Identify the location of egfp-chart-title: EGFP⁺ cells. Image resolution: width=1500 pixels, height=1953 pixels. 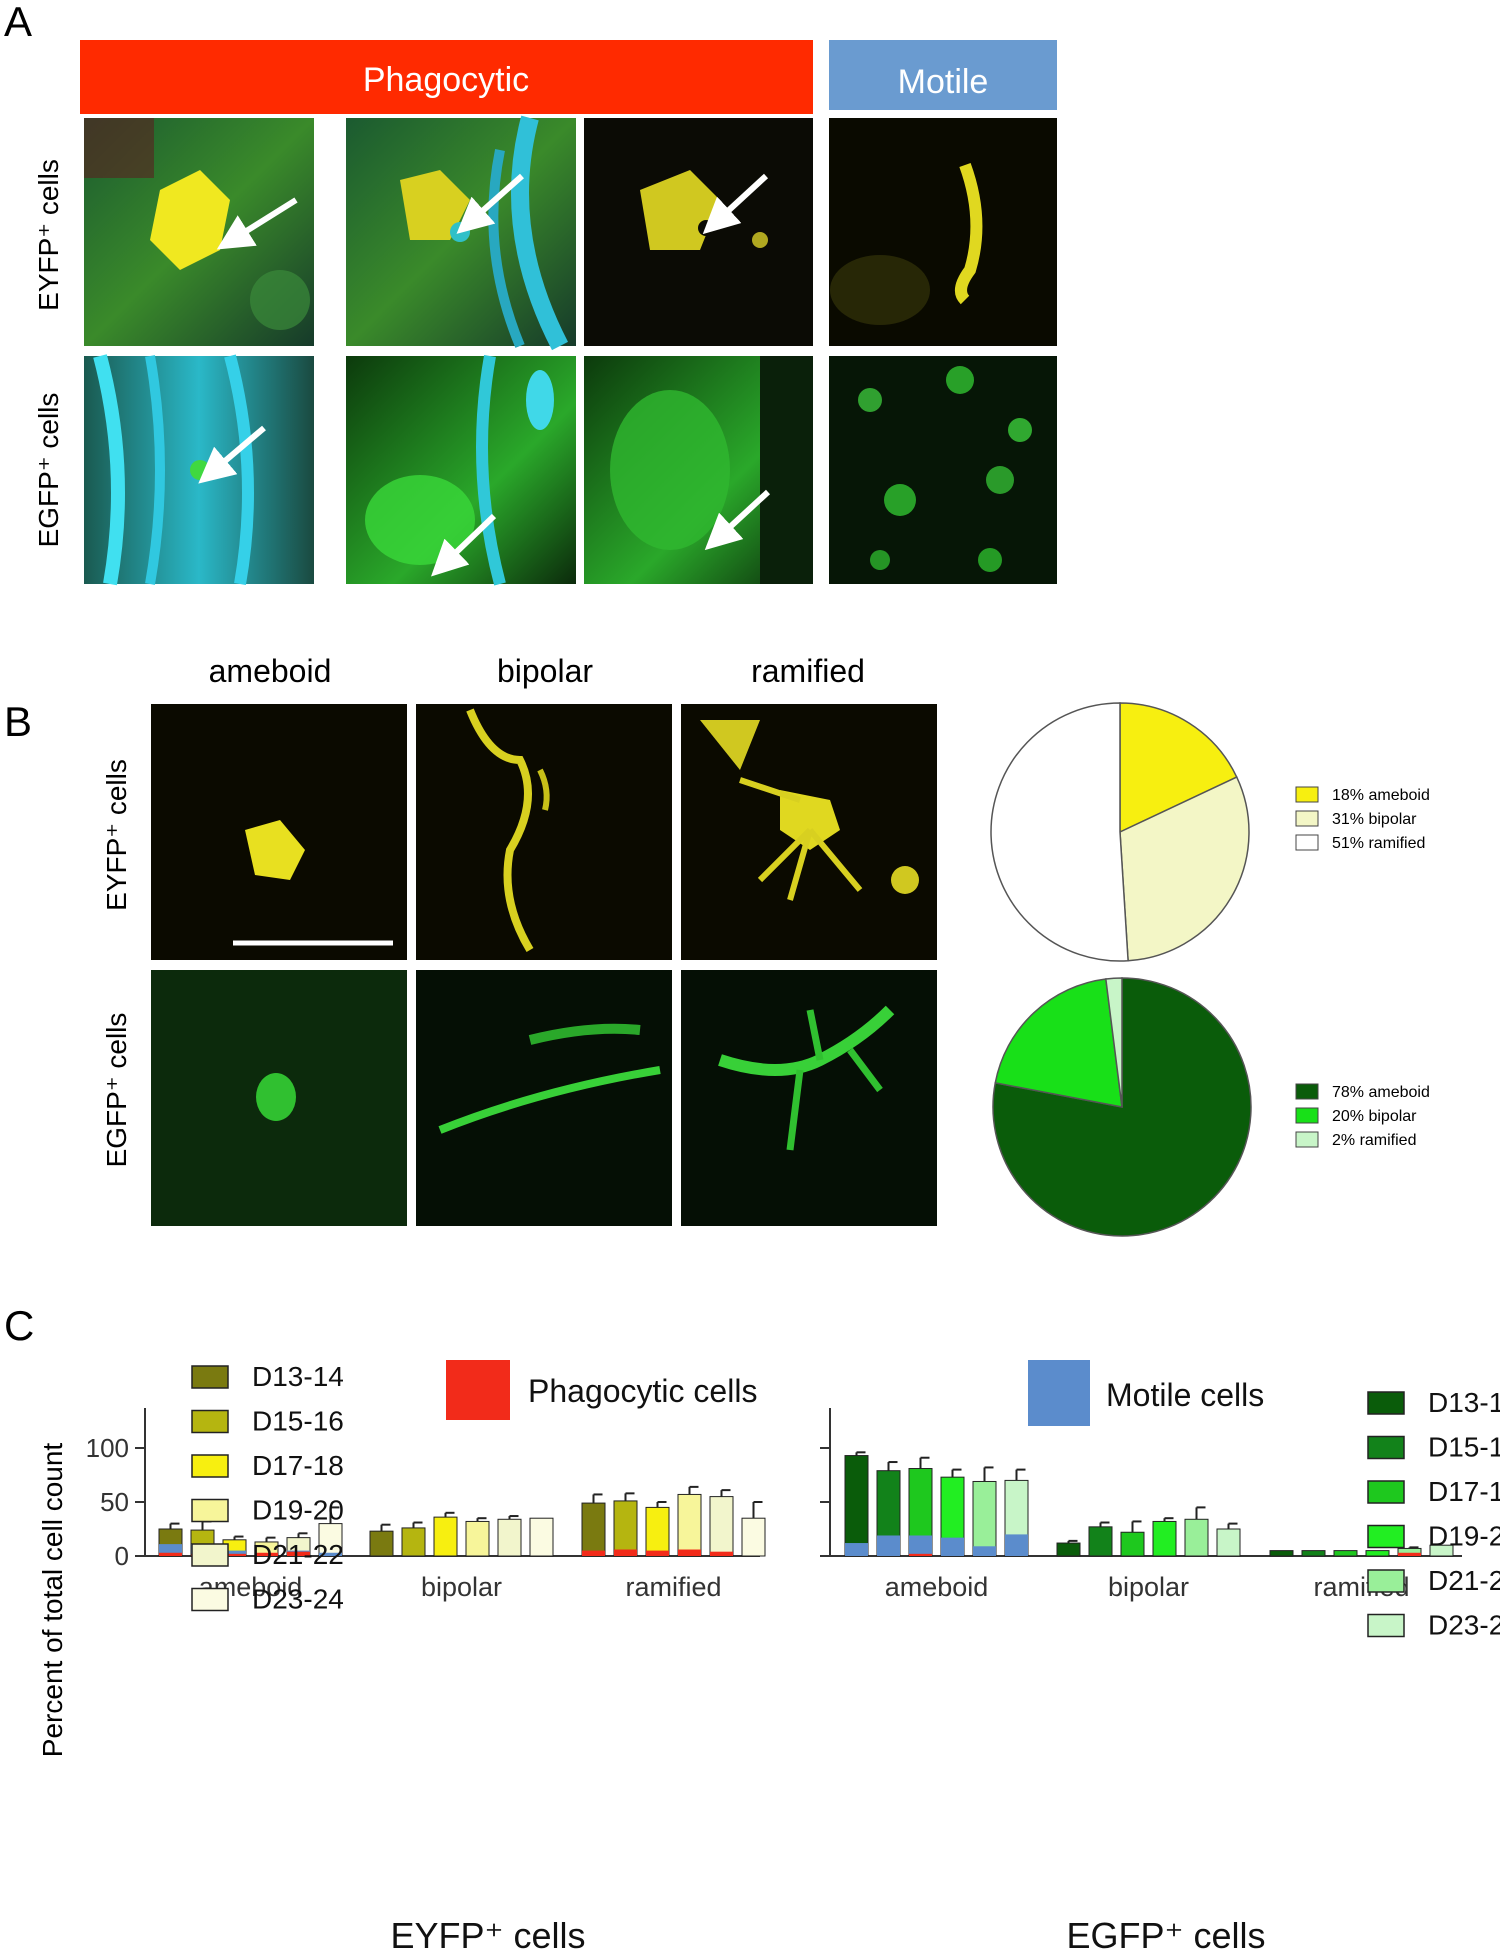
(1165, 1934).